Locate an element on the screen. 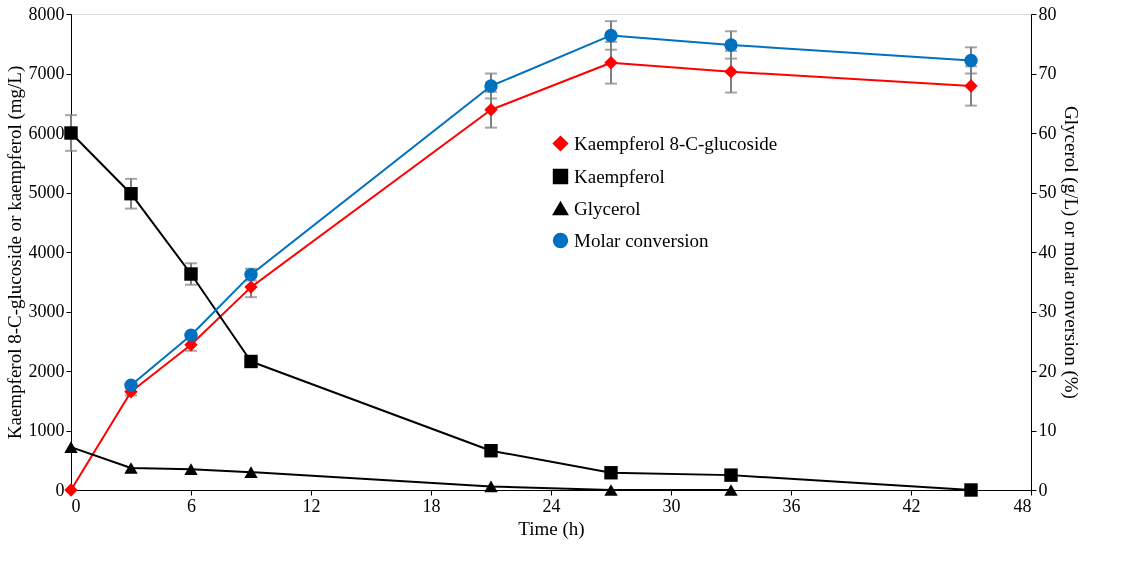 The image size is (1146, 570). y2-tick-label: 10 is located at coordinates (1047, 430).